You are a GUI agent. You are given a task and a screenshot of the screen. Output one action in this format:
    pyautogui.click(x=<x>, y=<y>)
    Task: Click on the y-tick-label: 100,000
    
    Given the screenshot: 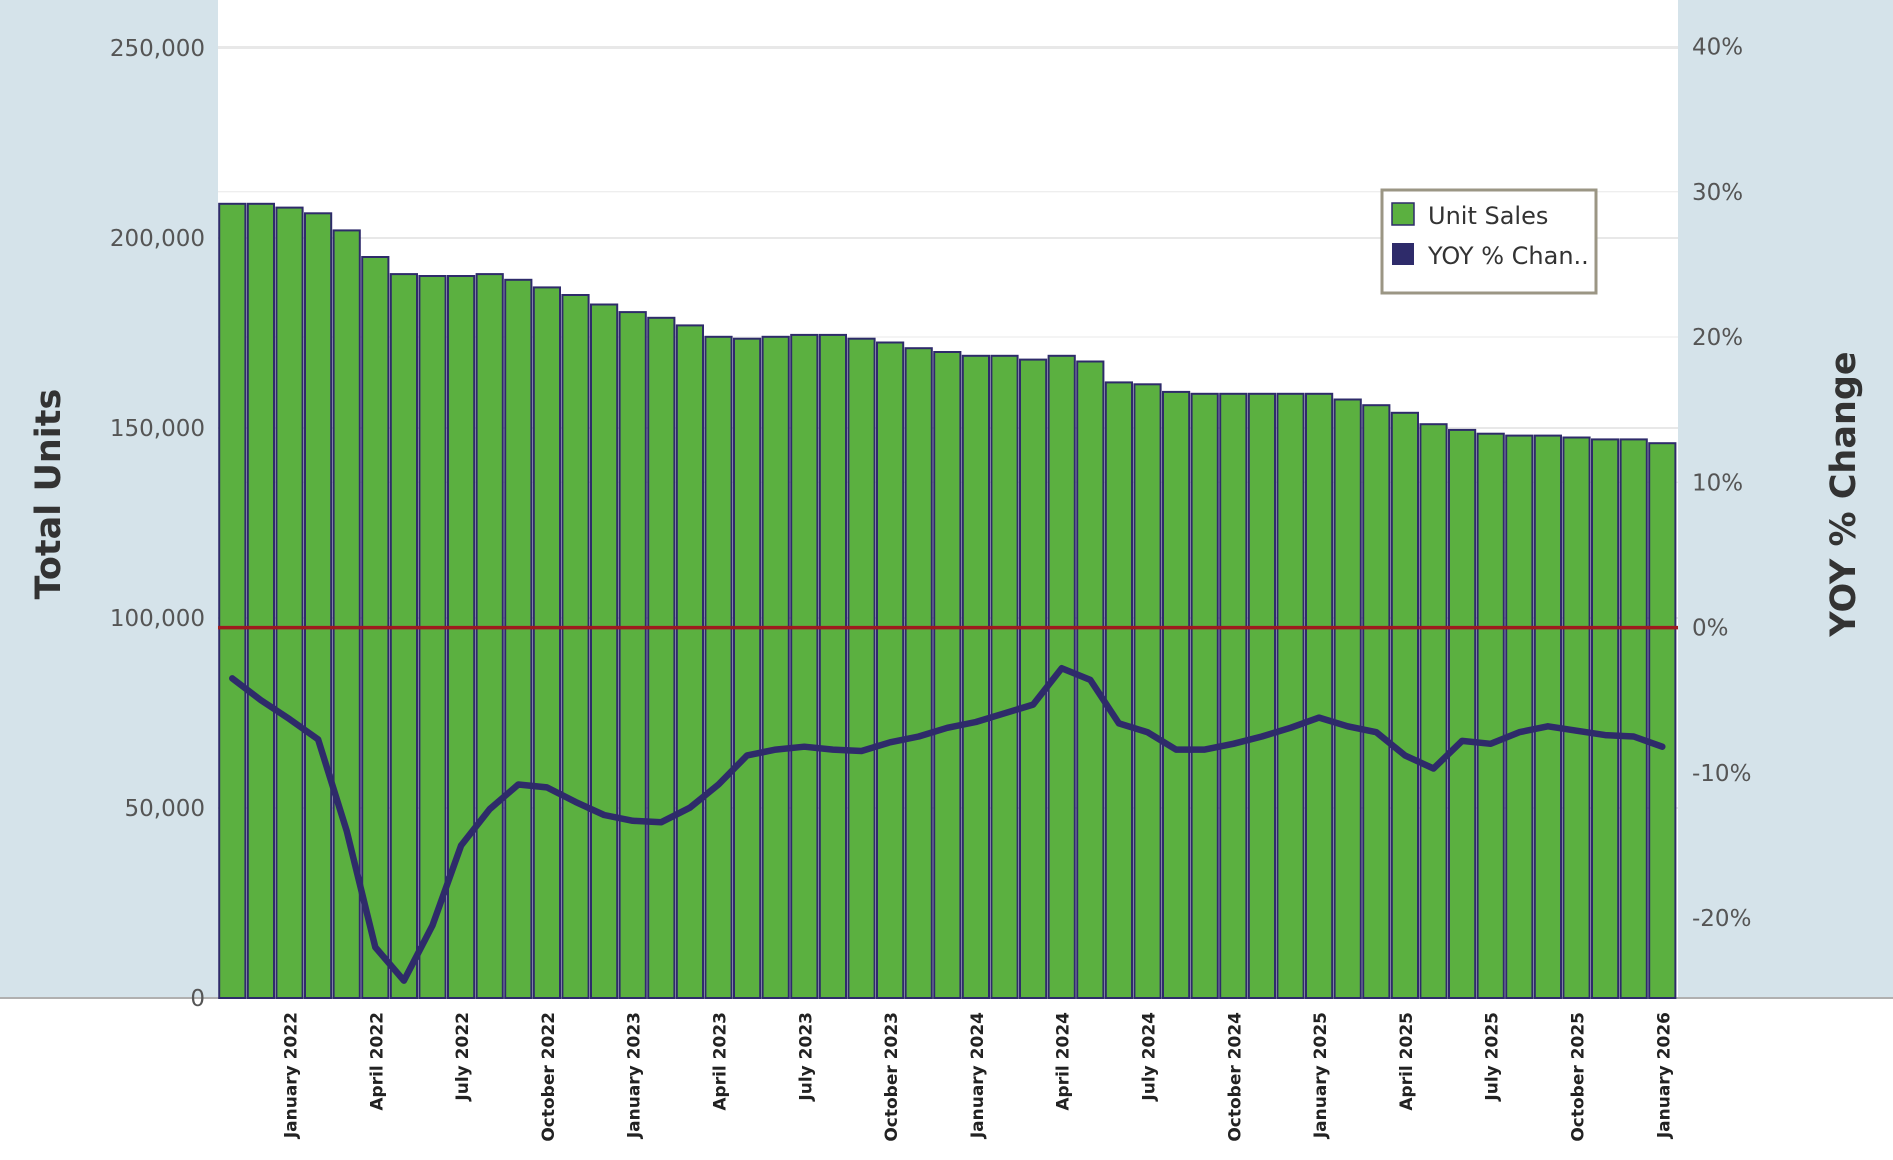 What is the action you would take?
    pyautogui.click(x=157, y=619)
    